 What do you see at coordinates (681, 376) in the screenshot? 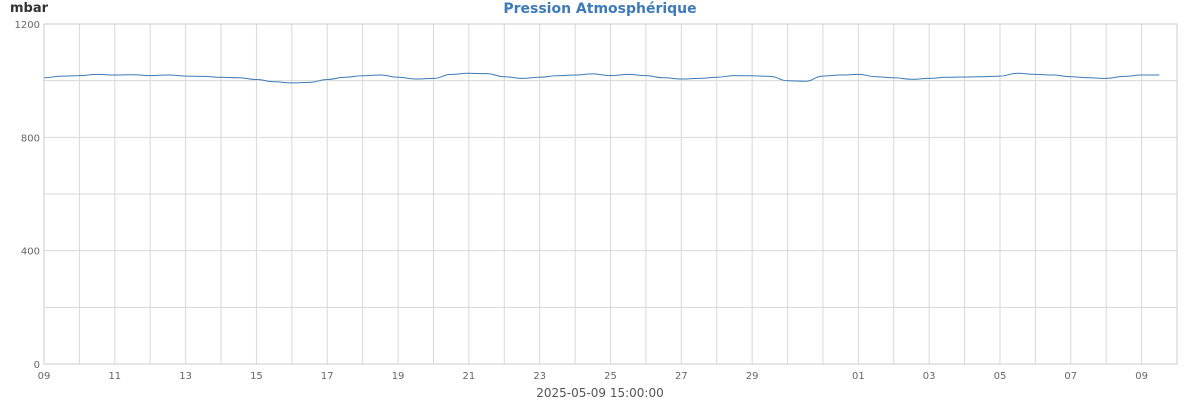
I see `x-tick-label: 27` at bounding box center [681, 376].